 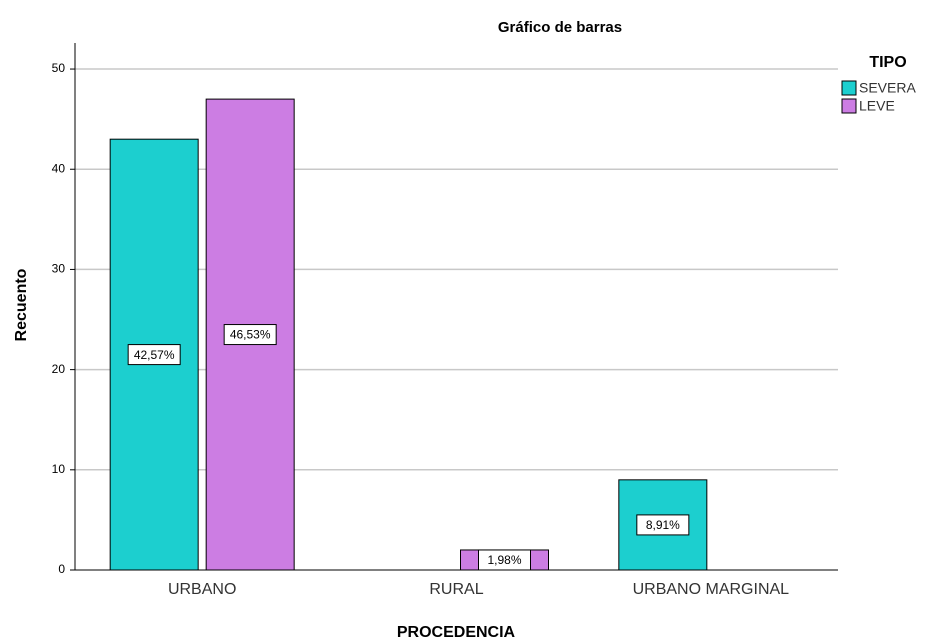 I want to click on y-tick-label: 20, so click(x=59, y=369).